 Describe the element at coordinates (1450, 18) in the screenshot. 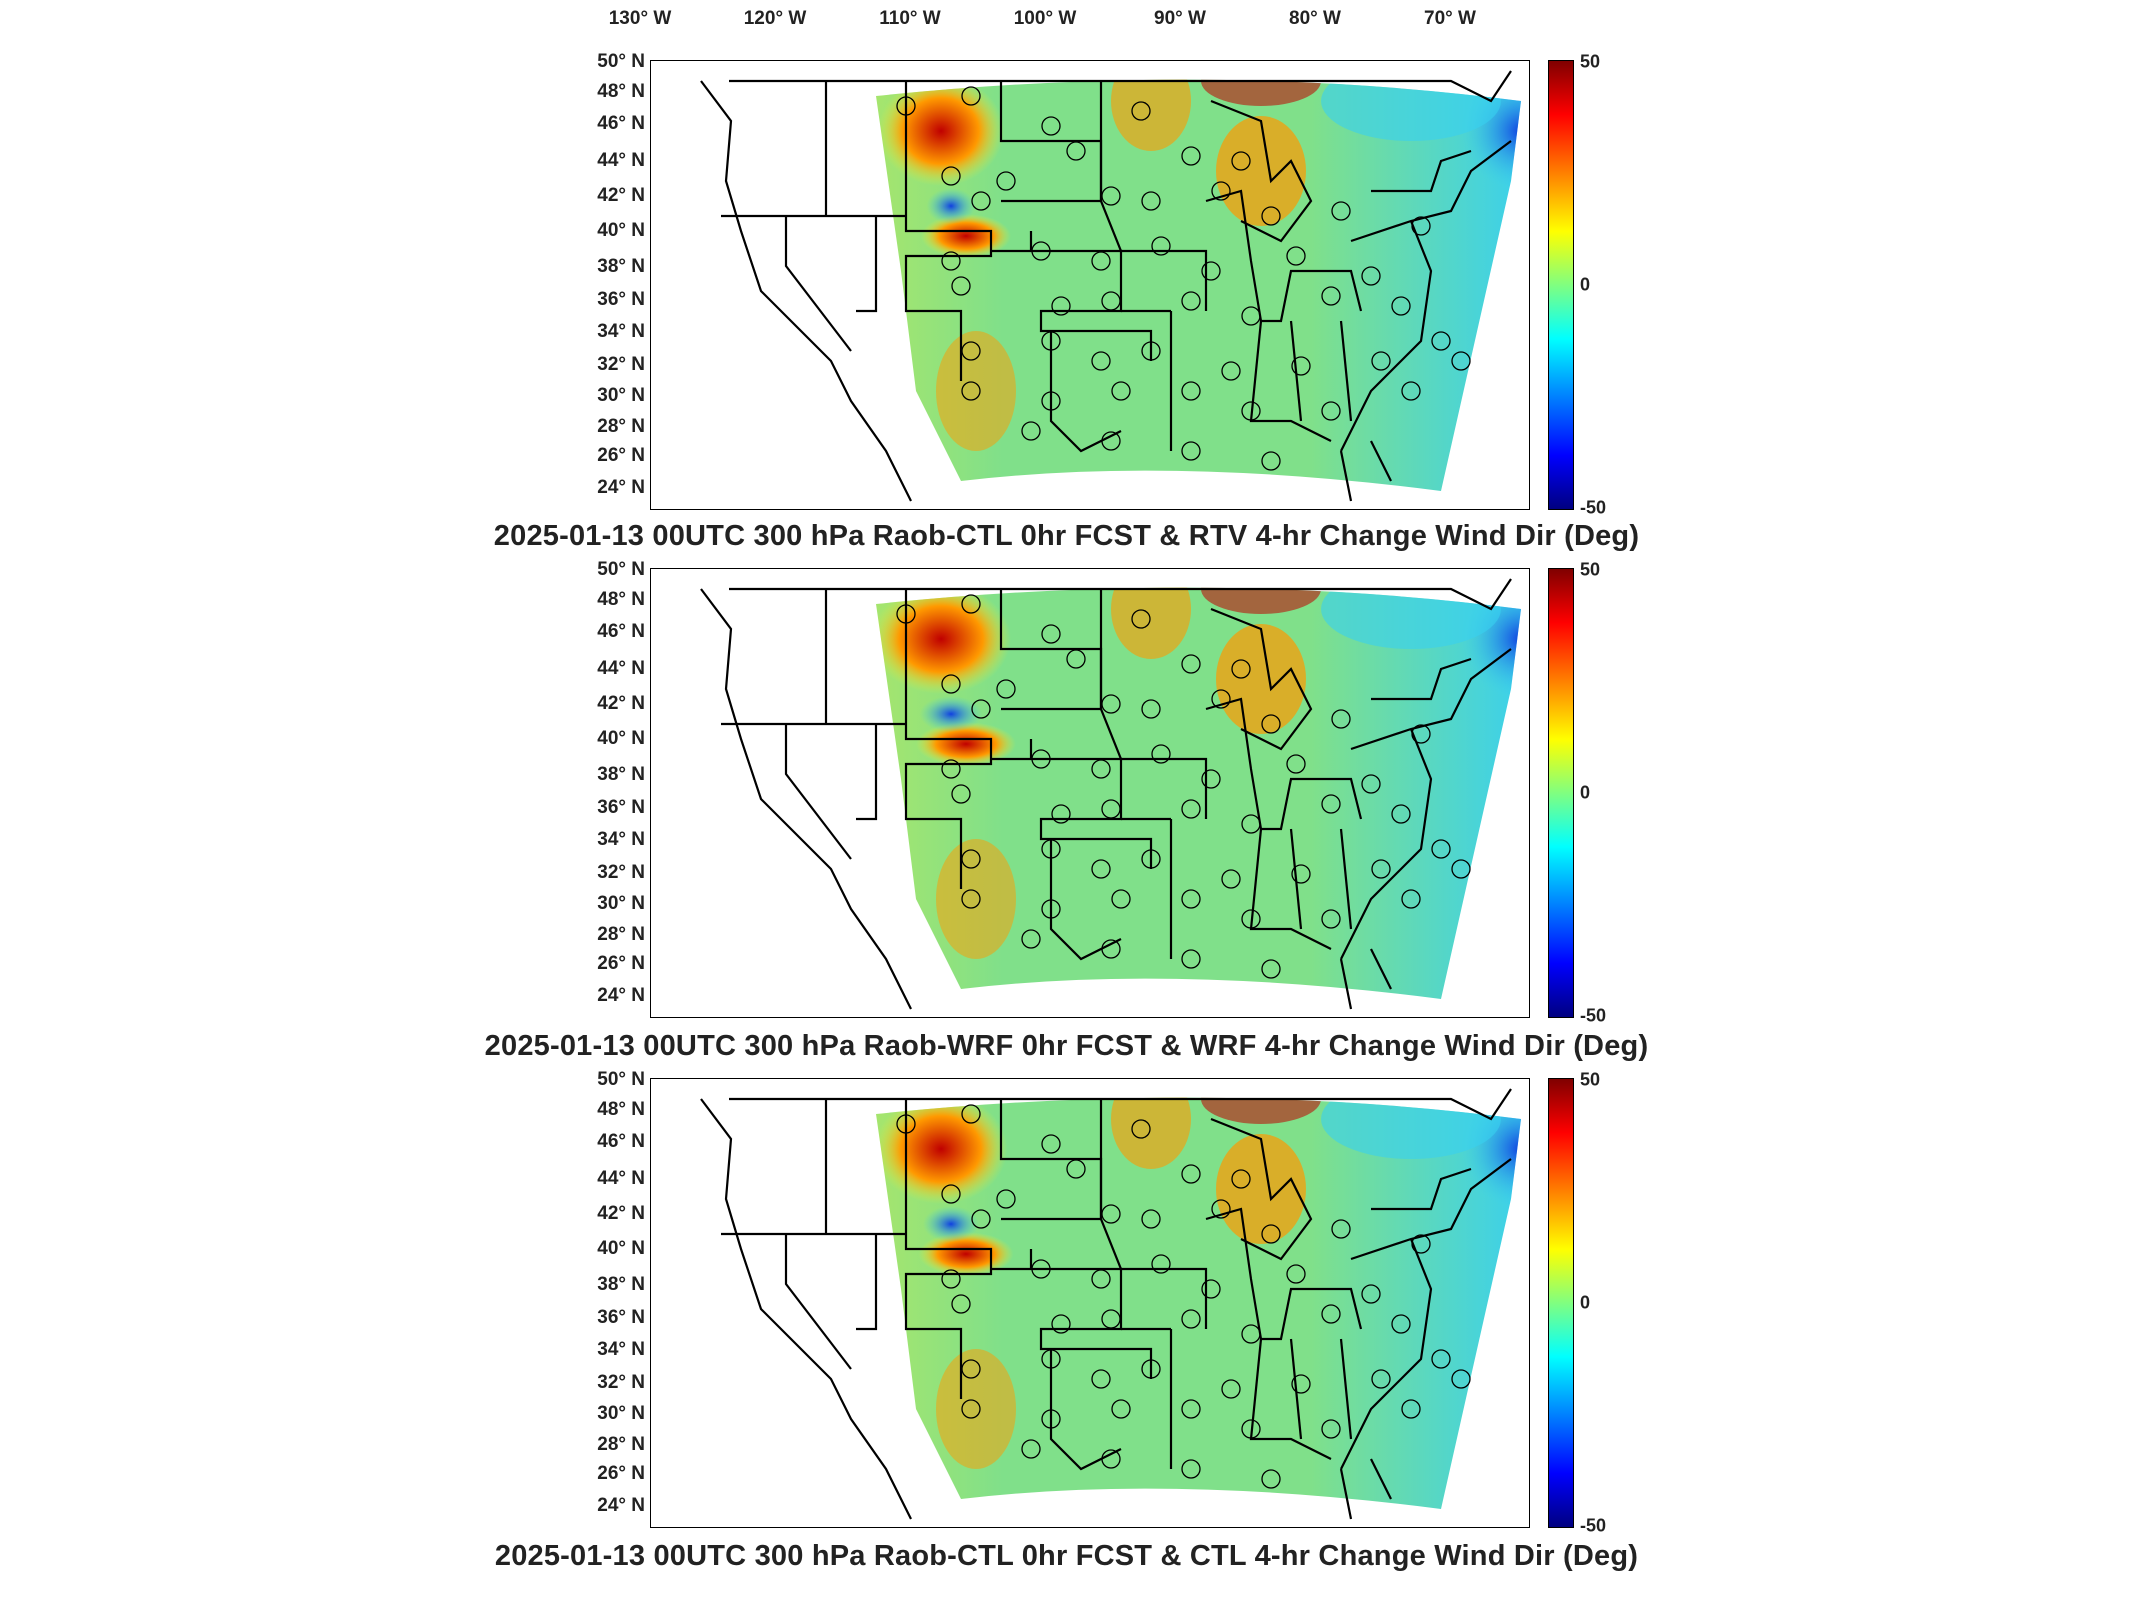

I see `lon-label: 70° W` at that location.